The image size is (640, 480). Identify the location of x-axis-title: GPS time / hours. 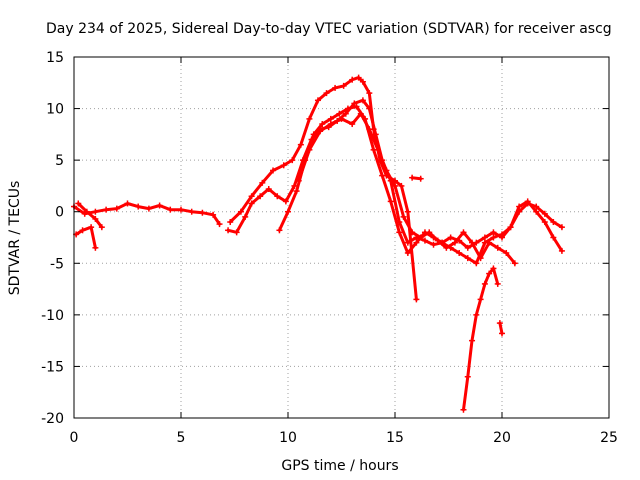
(339, 466).